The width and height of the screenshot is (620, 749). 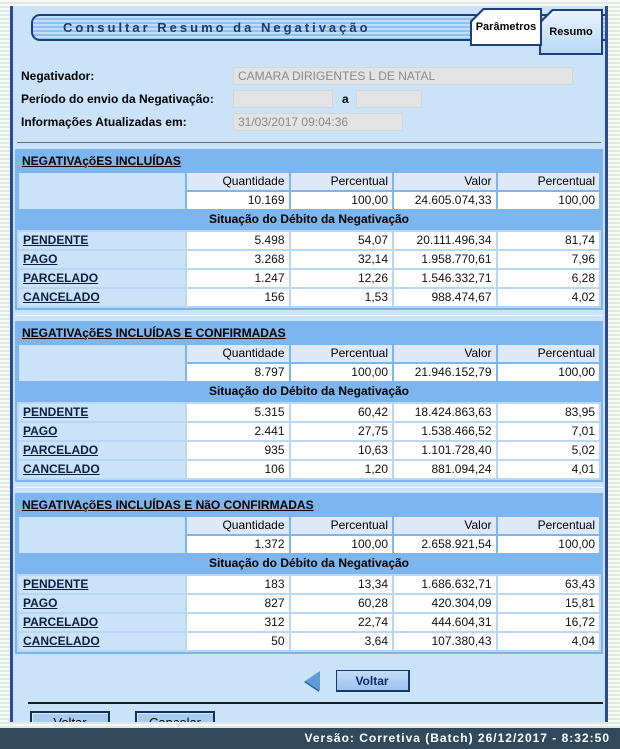 I want to click on value-cell: 27,75, so click(x=341, y=431).